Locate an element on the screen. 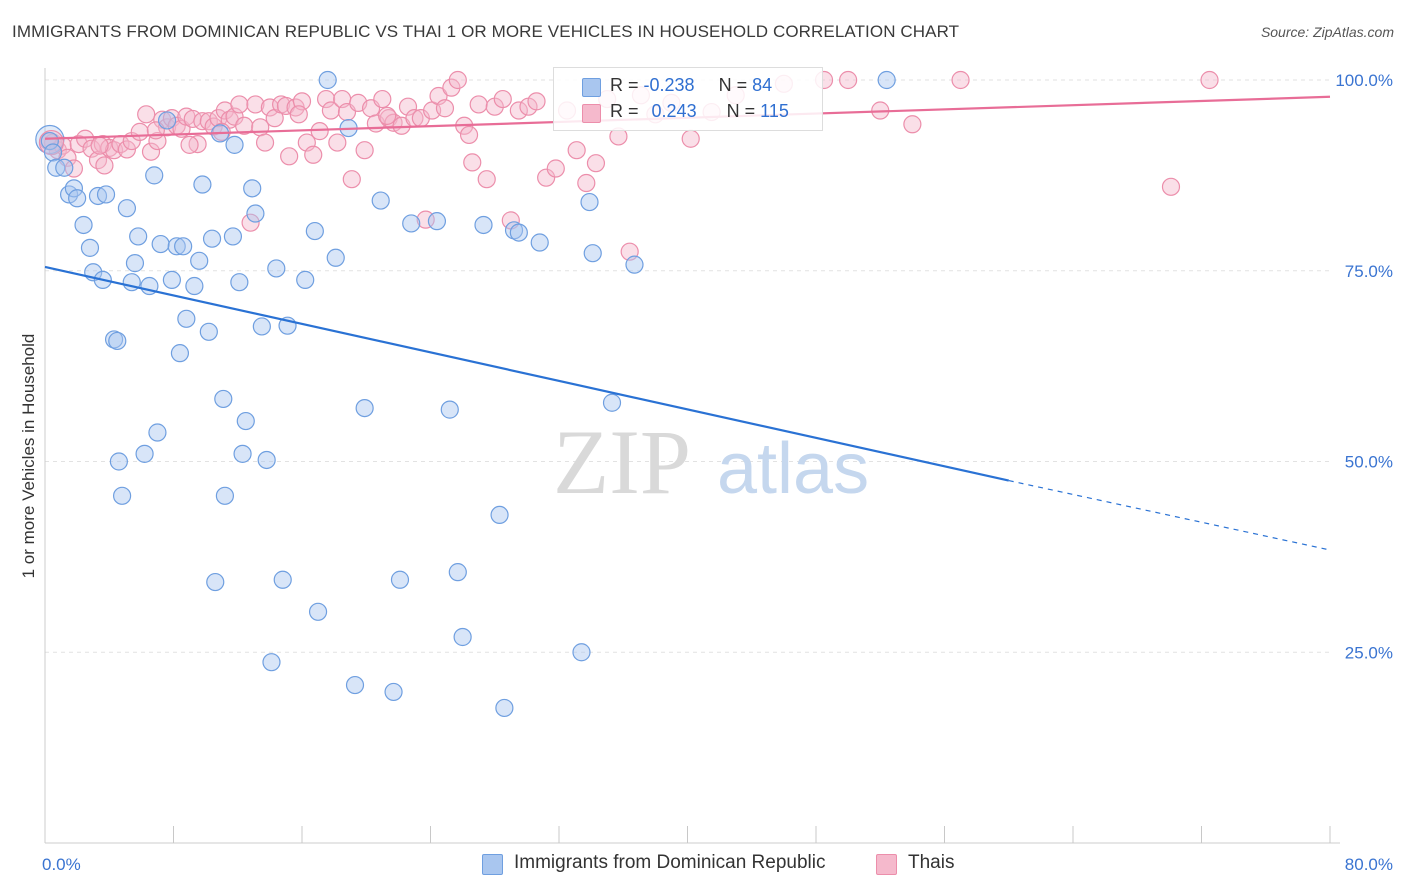  y-tick-label-3: 100.0% is located at coordinates (1364, 80).